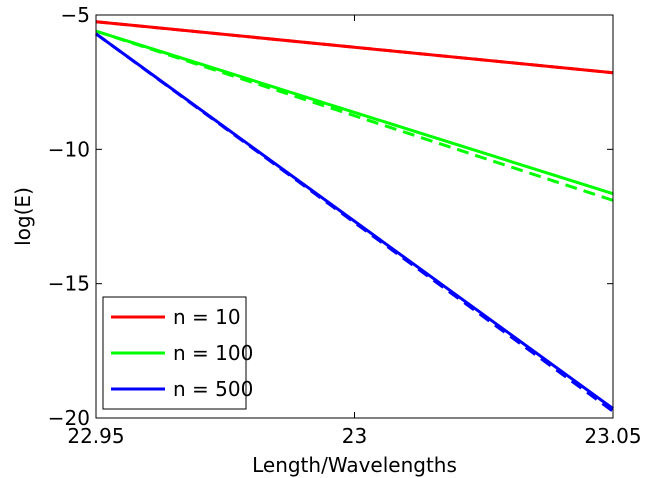 The image size is (672, 478). Describe the element at coordinates (75, 15) in the screenshot. I see `y-tick-label: −5` at that location.